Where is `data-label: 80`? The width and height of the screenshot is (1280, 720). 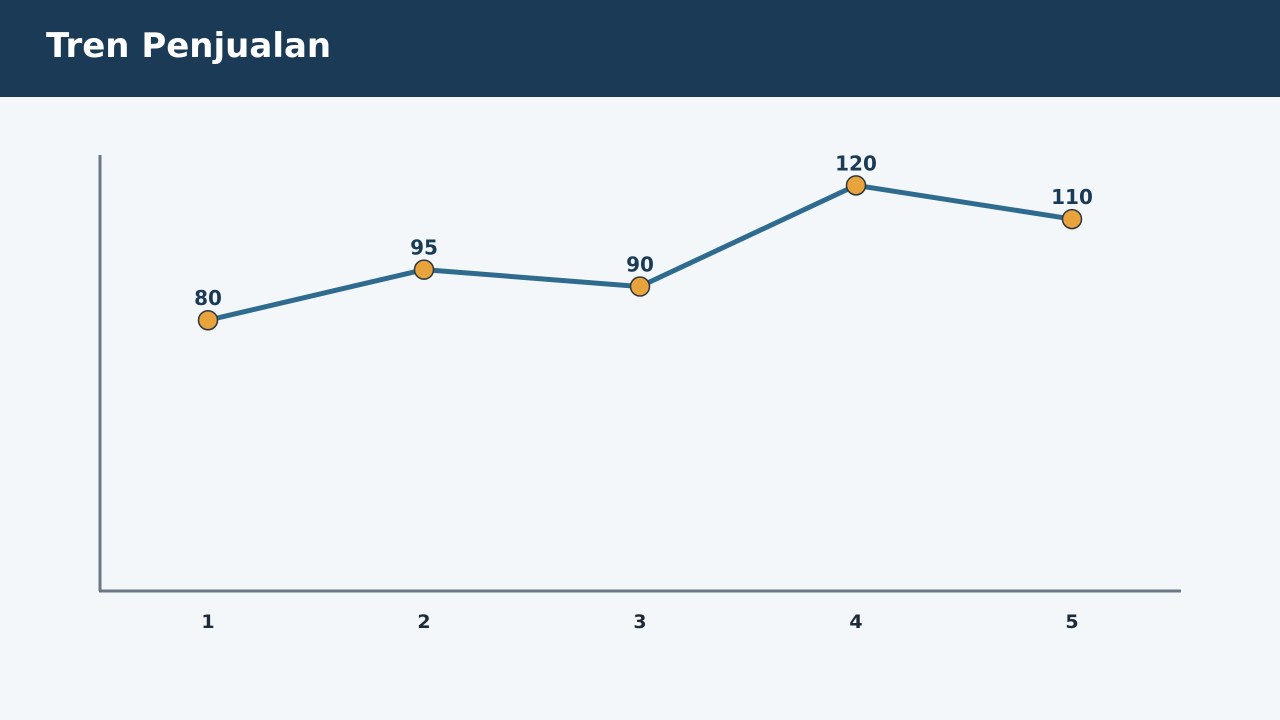 data-label: 80 is located at coordinates (208, 298).